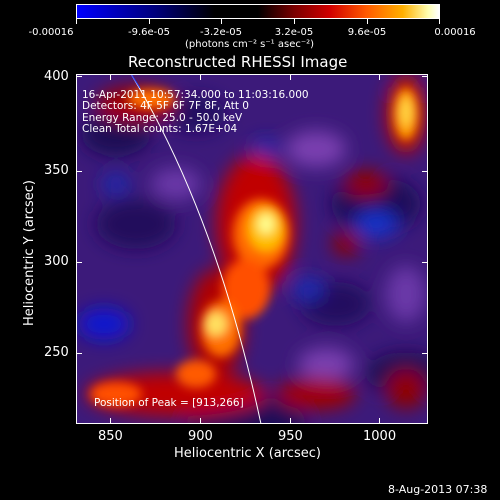  What do you see at coordinates (51, 32) in the screenshot?
I see `colorbar-label: -0.00016` at bounding box center [51, 32].